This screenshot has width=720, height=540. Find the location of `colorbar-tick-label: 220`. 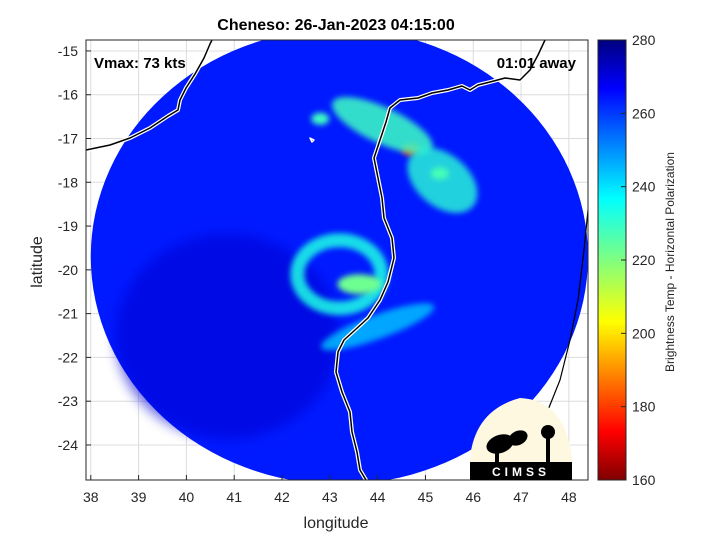

colorbar-tick-label: 220 is located at coordinates (644, 260).